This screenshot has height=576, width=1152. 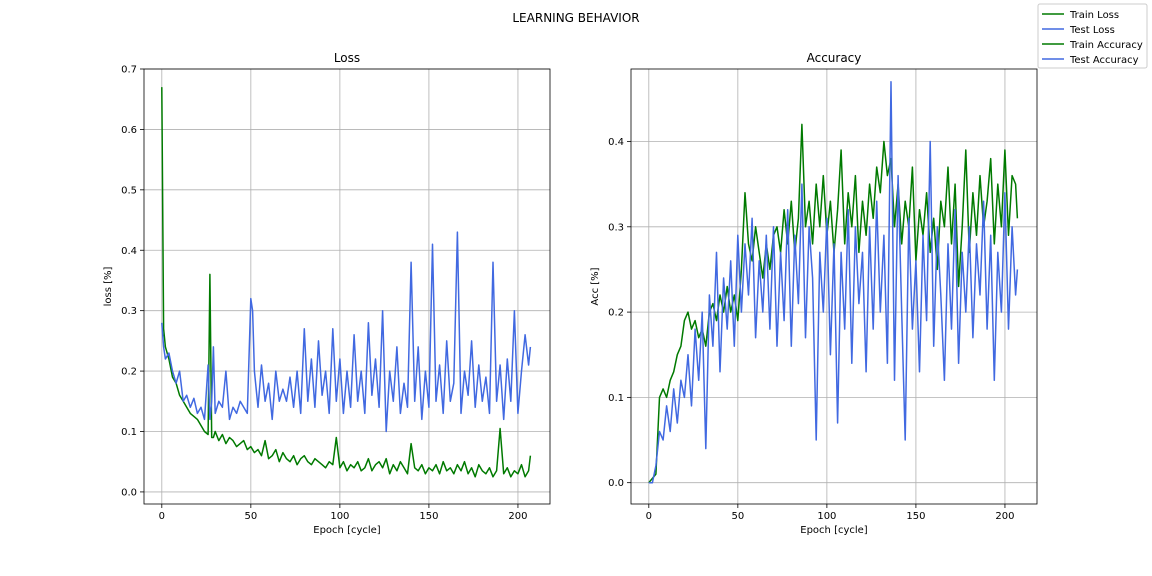 I want to click on accuracy-xtick-label: 50, so click(x=737, y=516).